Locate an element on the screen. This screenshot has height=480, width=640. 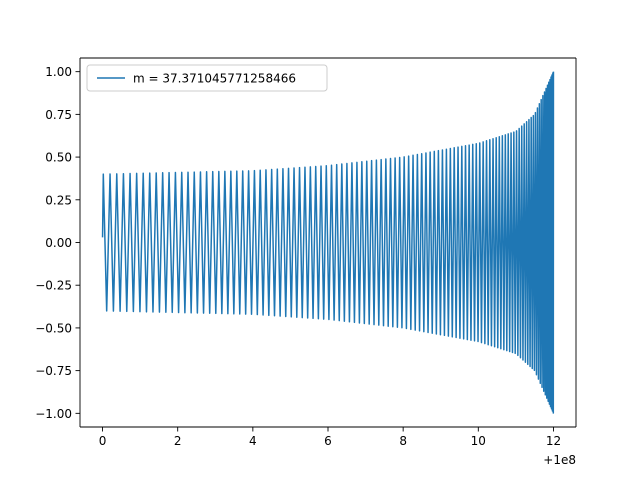
x-tick-label-3: 6 is located at coordinates (328, 441).